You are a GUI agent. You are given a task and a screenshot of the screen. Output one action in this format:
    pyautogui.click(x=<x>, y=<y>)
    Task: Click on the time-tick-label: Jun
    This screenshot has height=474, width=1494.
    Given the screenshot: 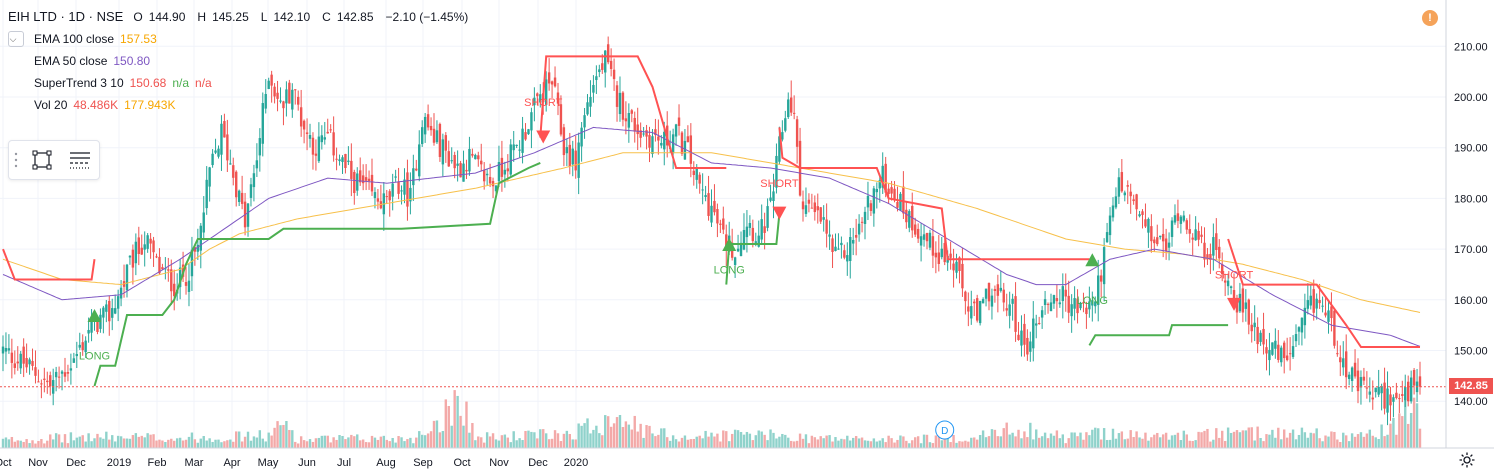 What is the action you would take?
    pyautogui.click(x=307, y=463)
    